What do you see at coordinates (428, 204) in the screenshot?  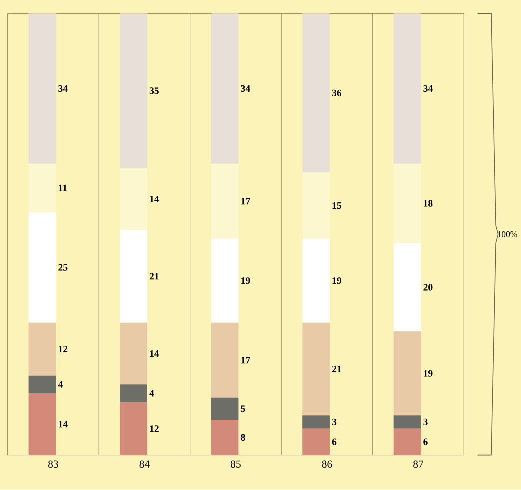 I see `data-label: 18` at bounding box center [428, 204].